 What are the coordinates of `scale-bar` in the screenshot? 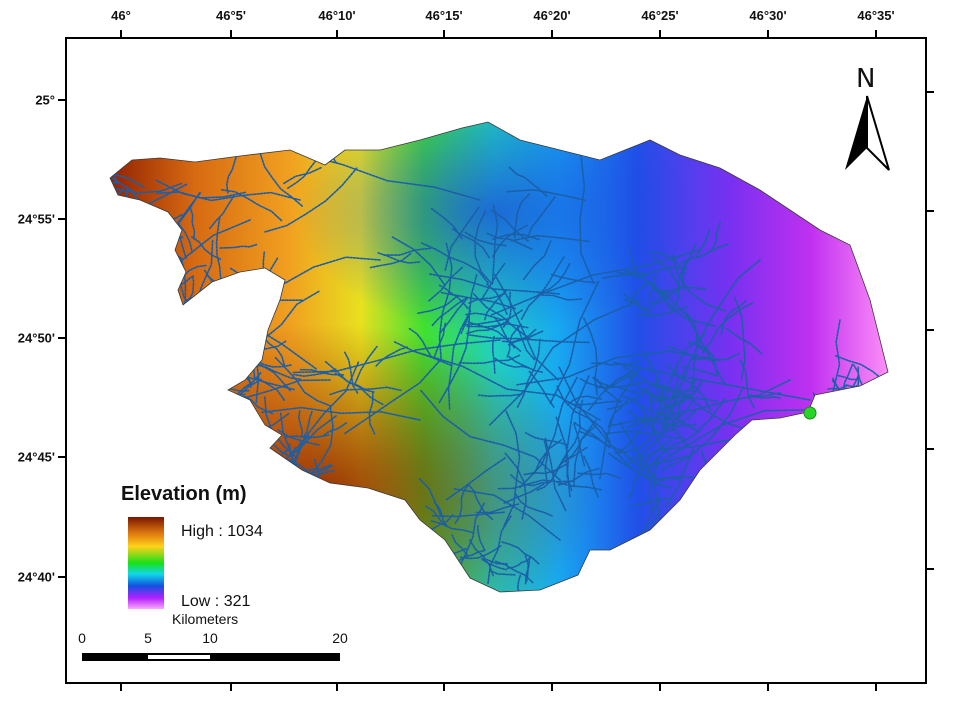 It's located at (211, 657).